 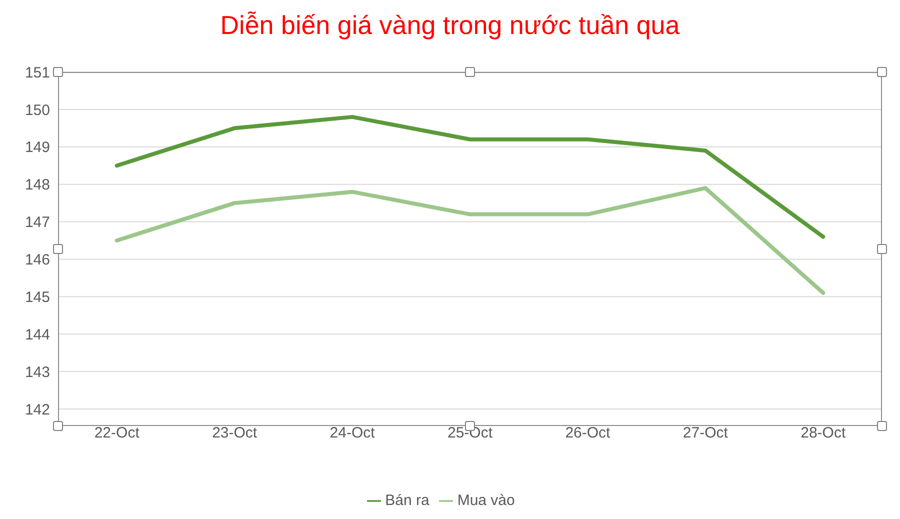 I want to click on x-tick-label: 23-Oct, so click(x=235, y=433).